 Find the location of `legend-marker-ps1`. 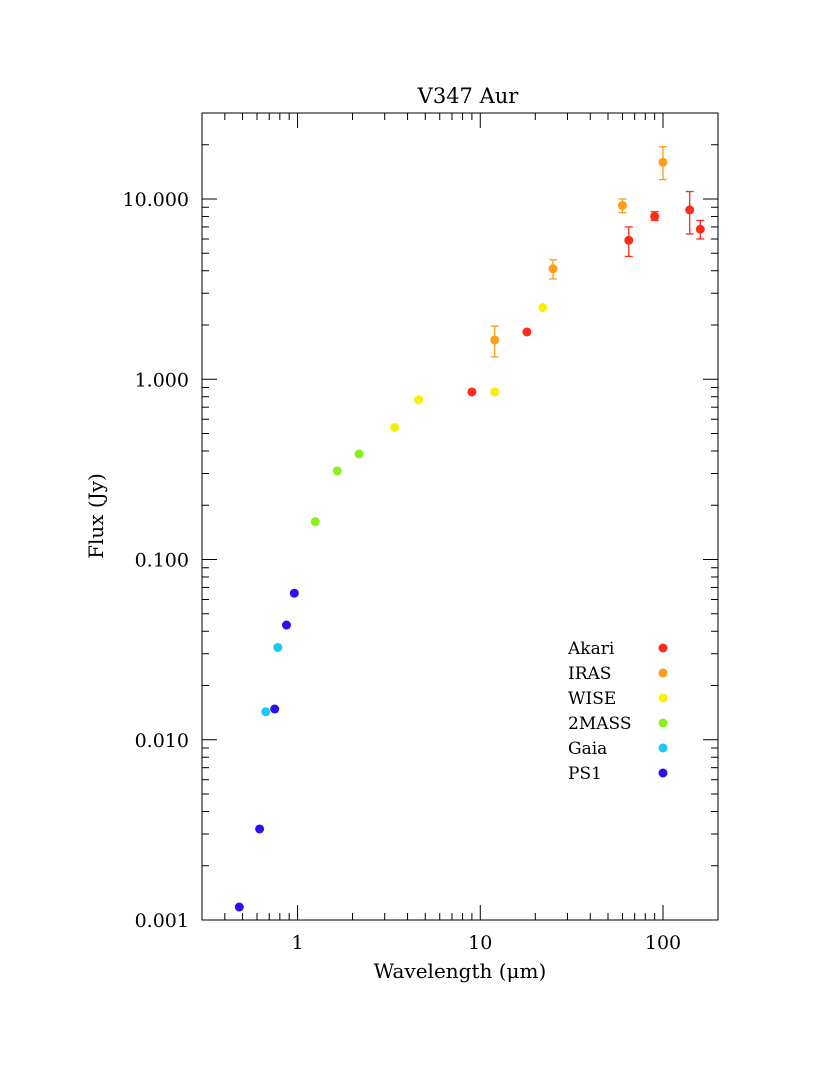

legend-marker-ps1 is located at coordinates (663, 773).